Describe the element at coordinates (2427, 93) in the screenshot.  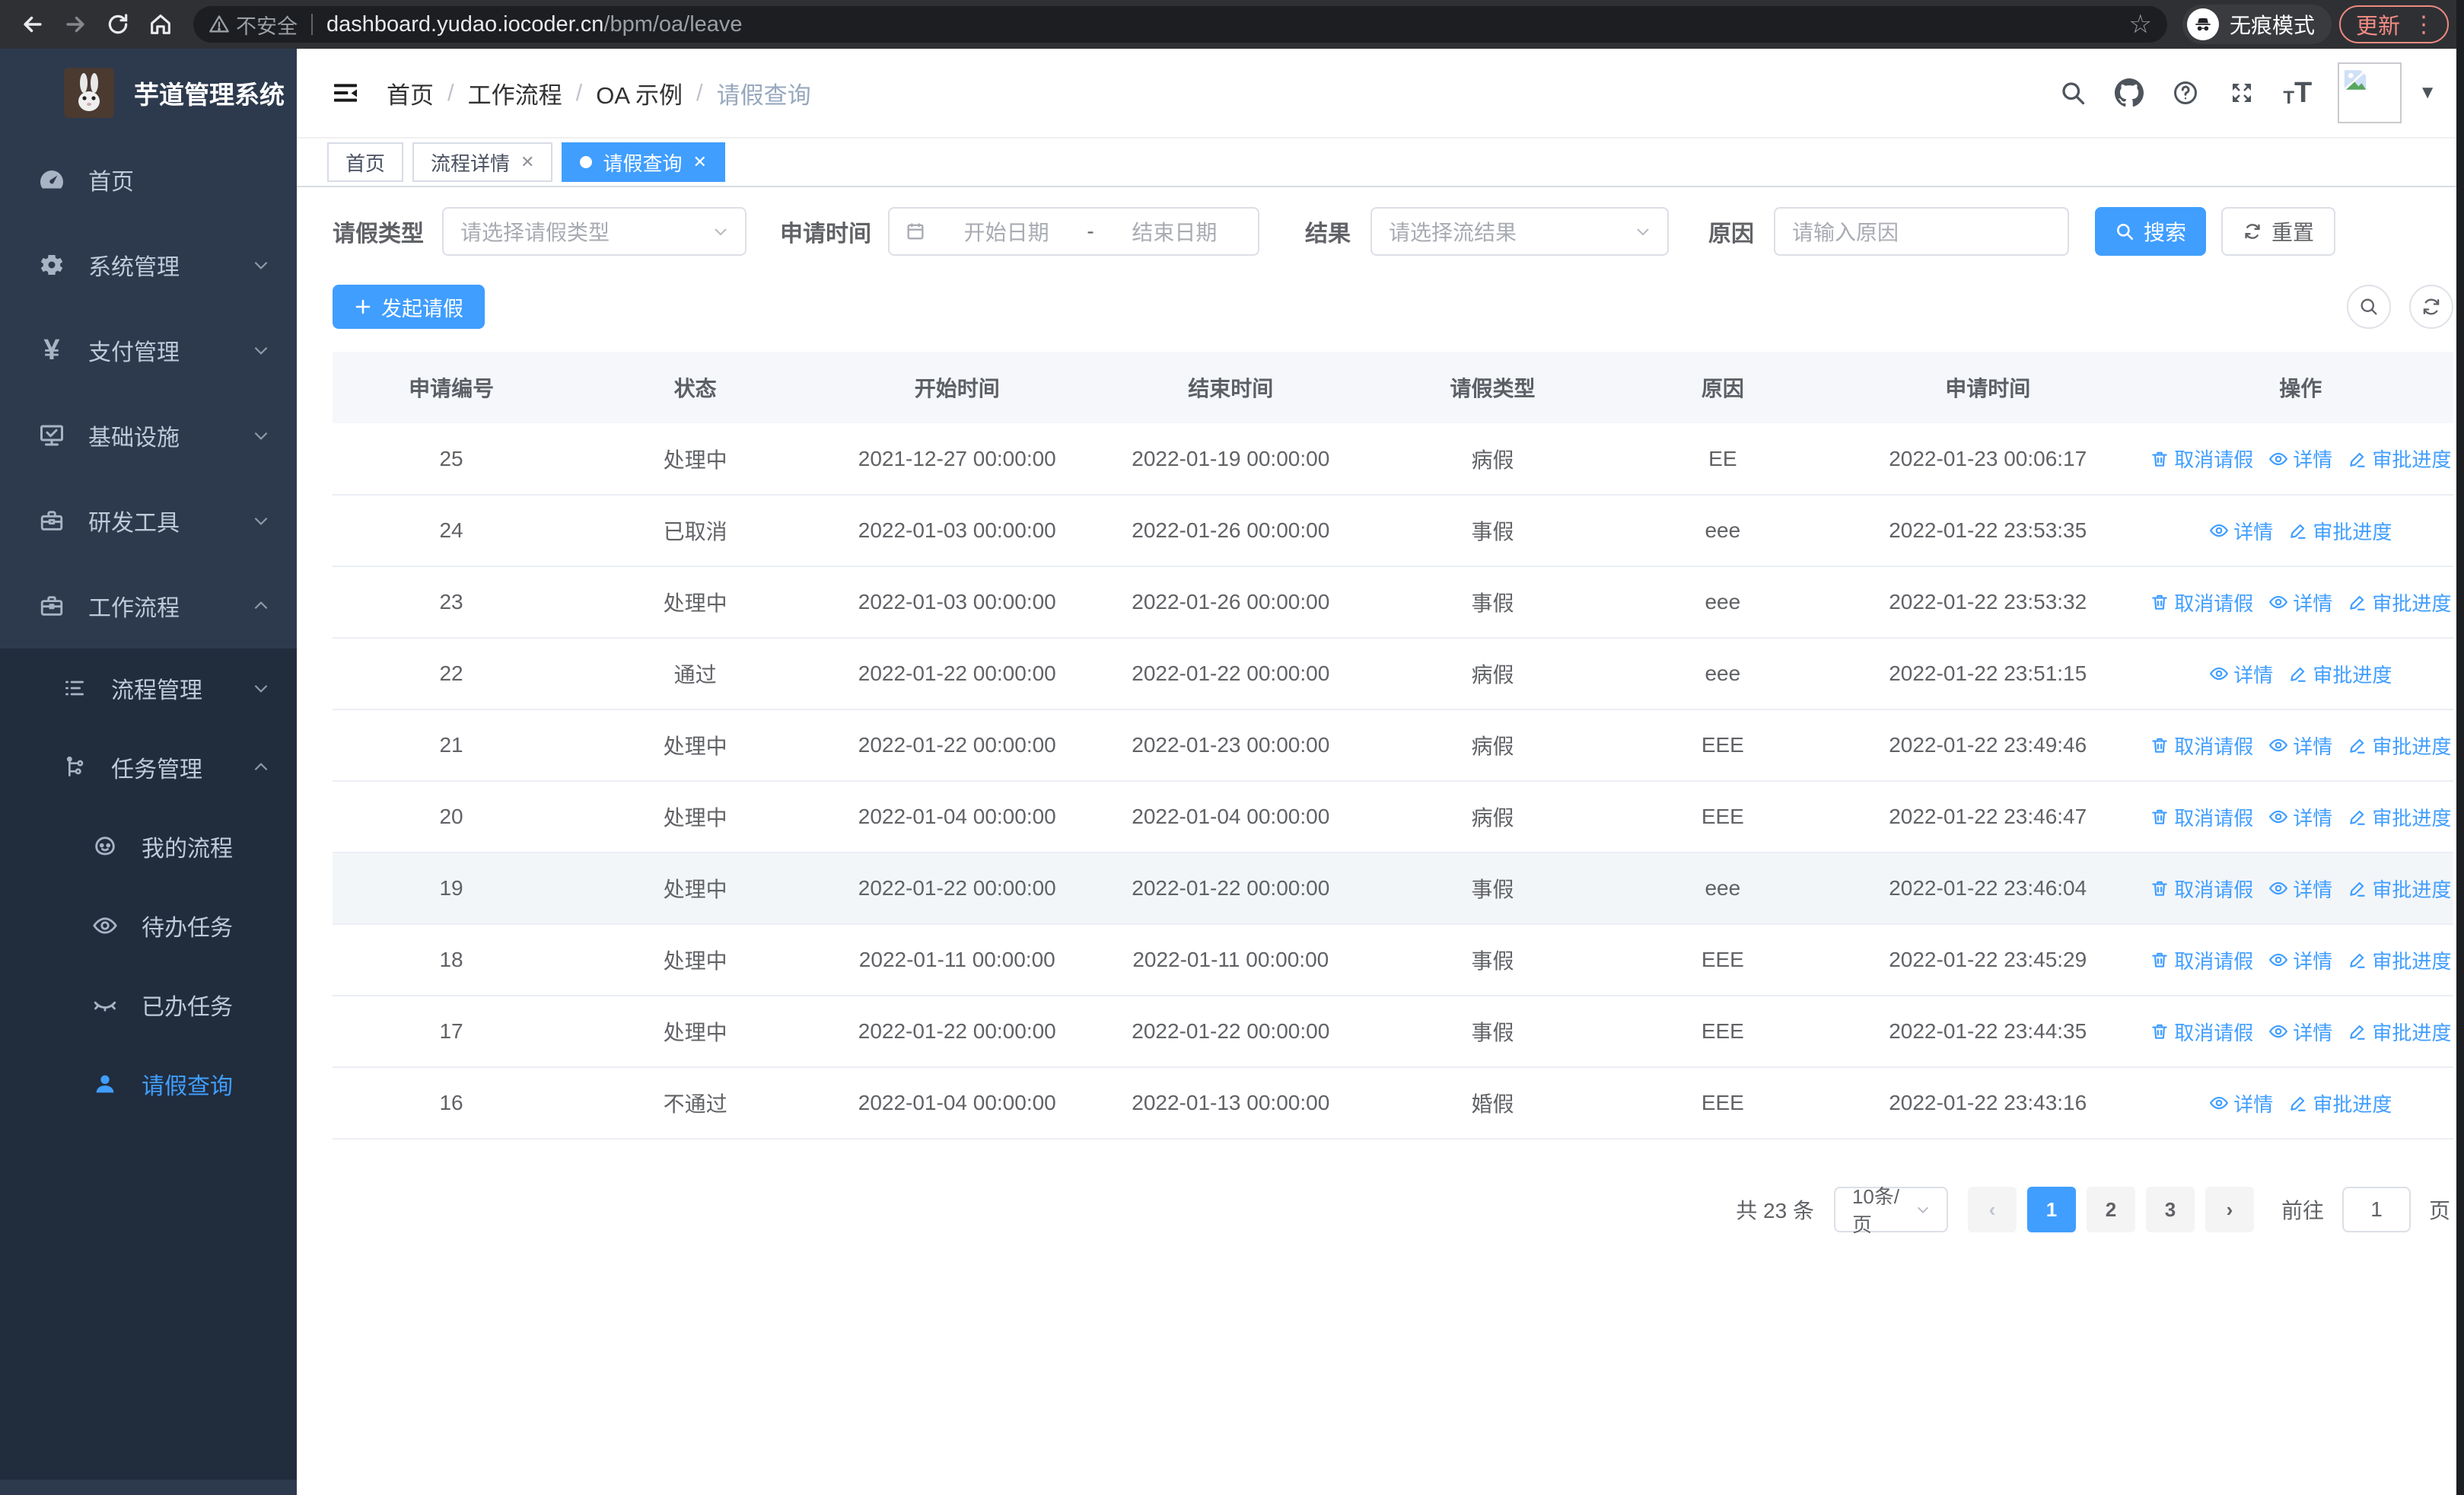
I see `avatar-dropdown-caret: ▼` at that location.